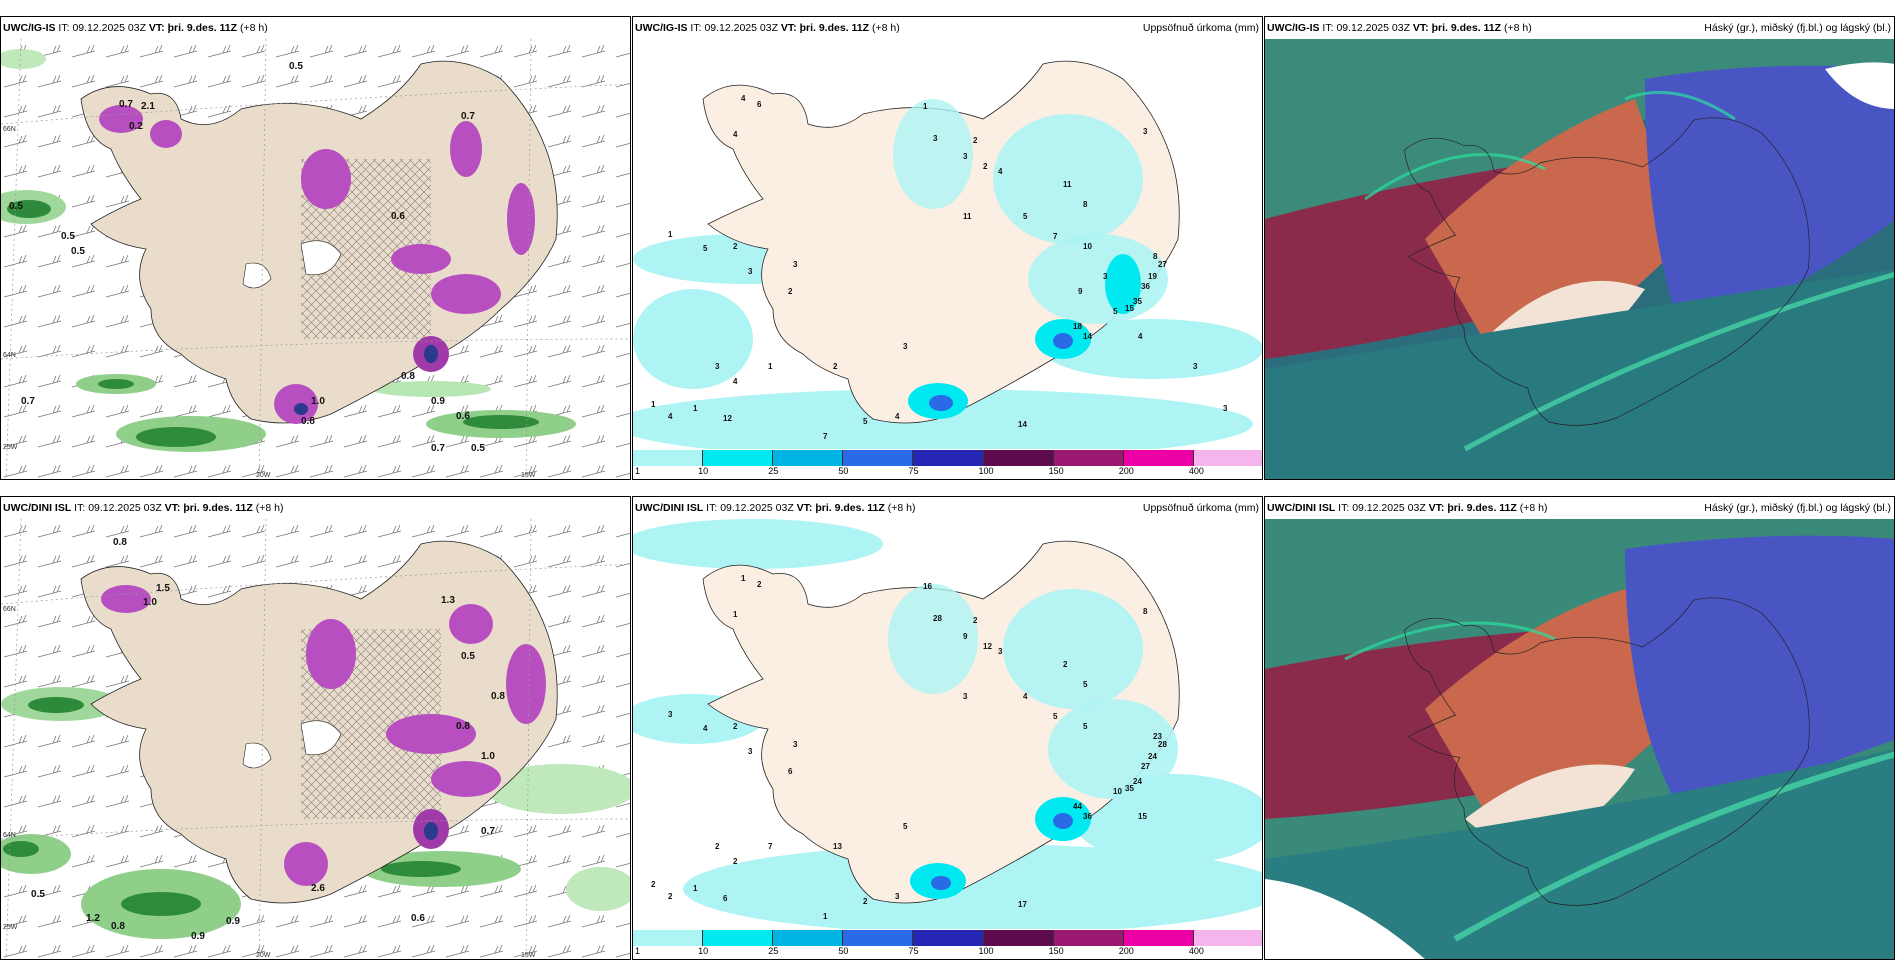 The height and width of the screenshot is (960, 1900). What do you see at coordinates (1022, 904) in the screenshot?
I see `map-value-label: 17` at bounding box center [1022, 904].